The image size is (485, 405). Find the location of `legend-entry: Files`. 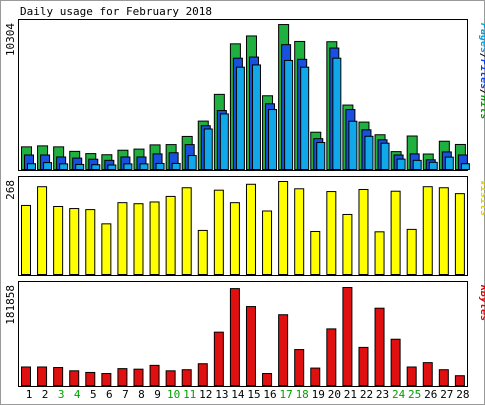

legend-entry: Files is located at coordinates (481, 74).